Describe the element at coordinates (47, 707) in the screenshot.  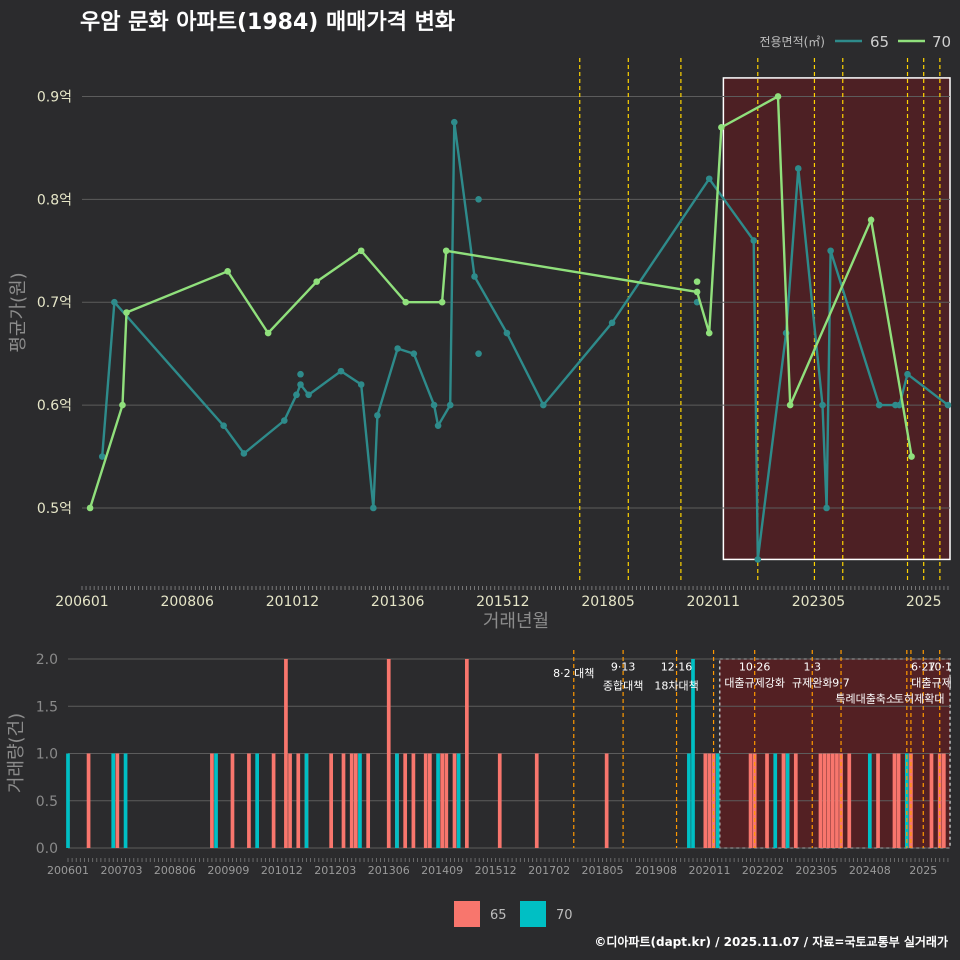
I see `y-tick-label-bottom: 1.5` at that location.